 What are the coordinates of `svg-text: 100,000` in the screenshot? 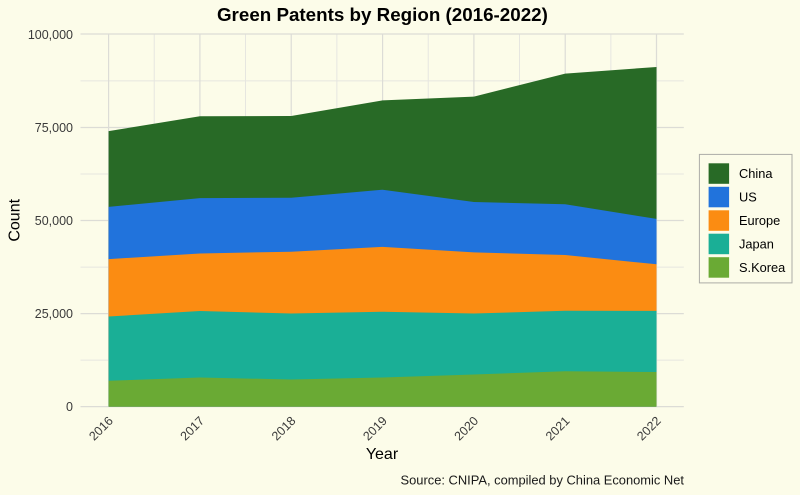 It's located at (50, 35).